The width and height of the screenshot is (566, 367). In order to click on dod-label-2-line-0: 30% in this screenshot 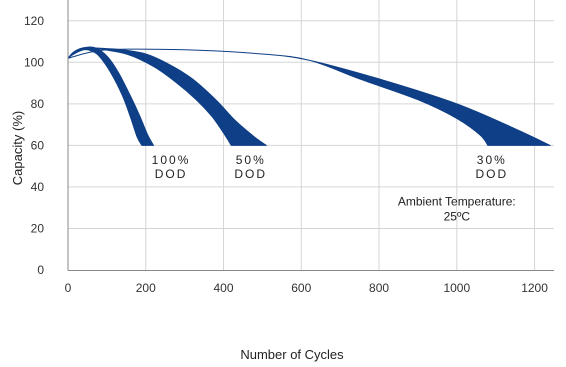, I will do `click(492, 160)`.